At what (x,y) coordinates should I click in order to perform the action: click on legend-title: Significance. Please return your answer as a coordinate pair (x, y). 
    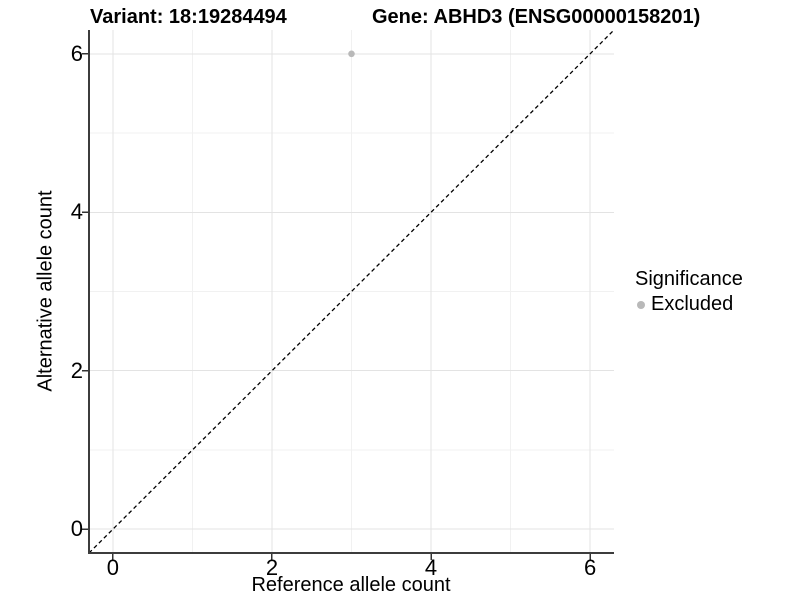
    Looking at the image, I should click on (689, 279).